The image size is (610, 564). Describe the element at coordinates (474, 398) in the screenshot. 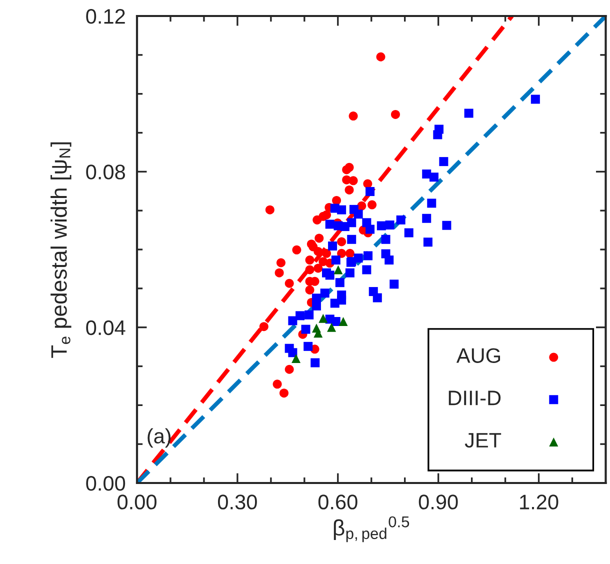

I see `legend-label: DIII-D` at that location.